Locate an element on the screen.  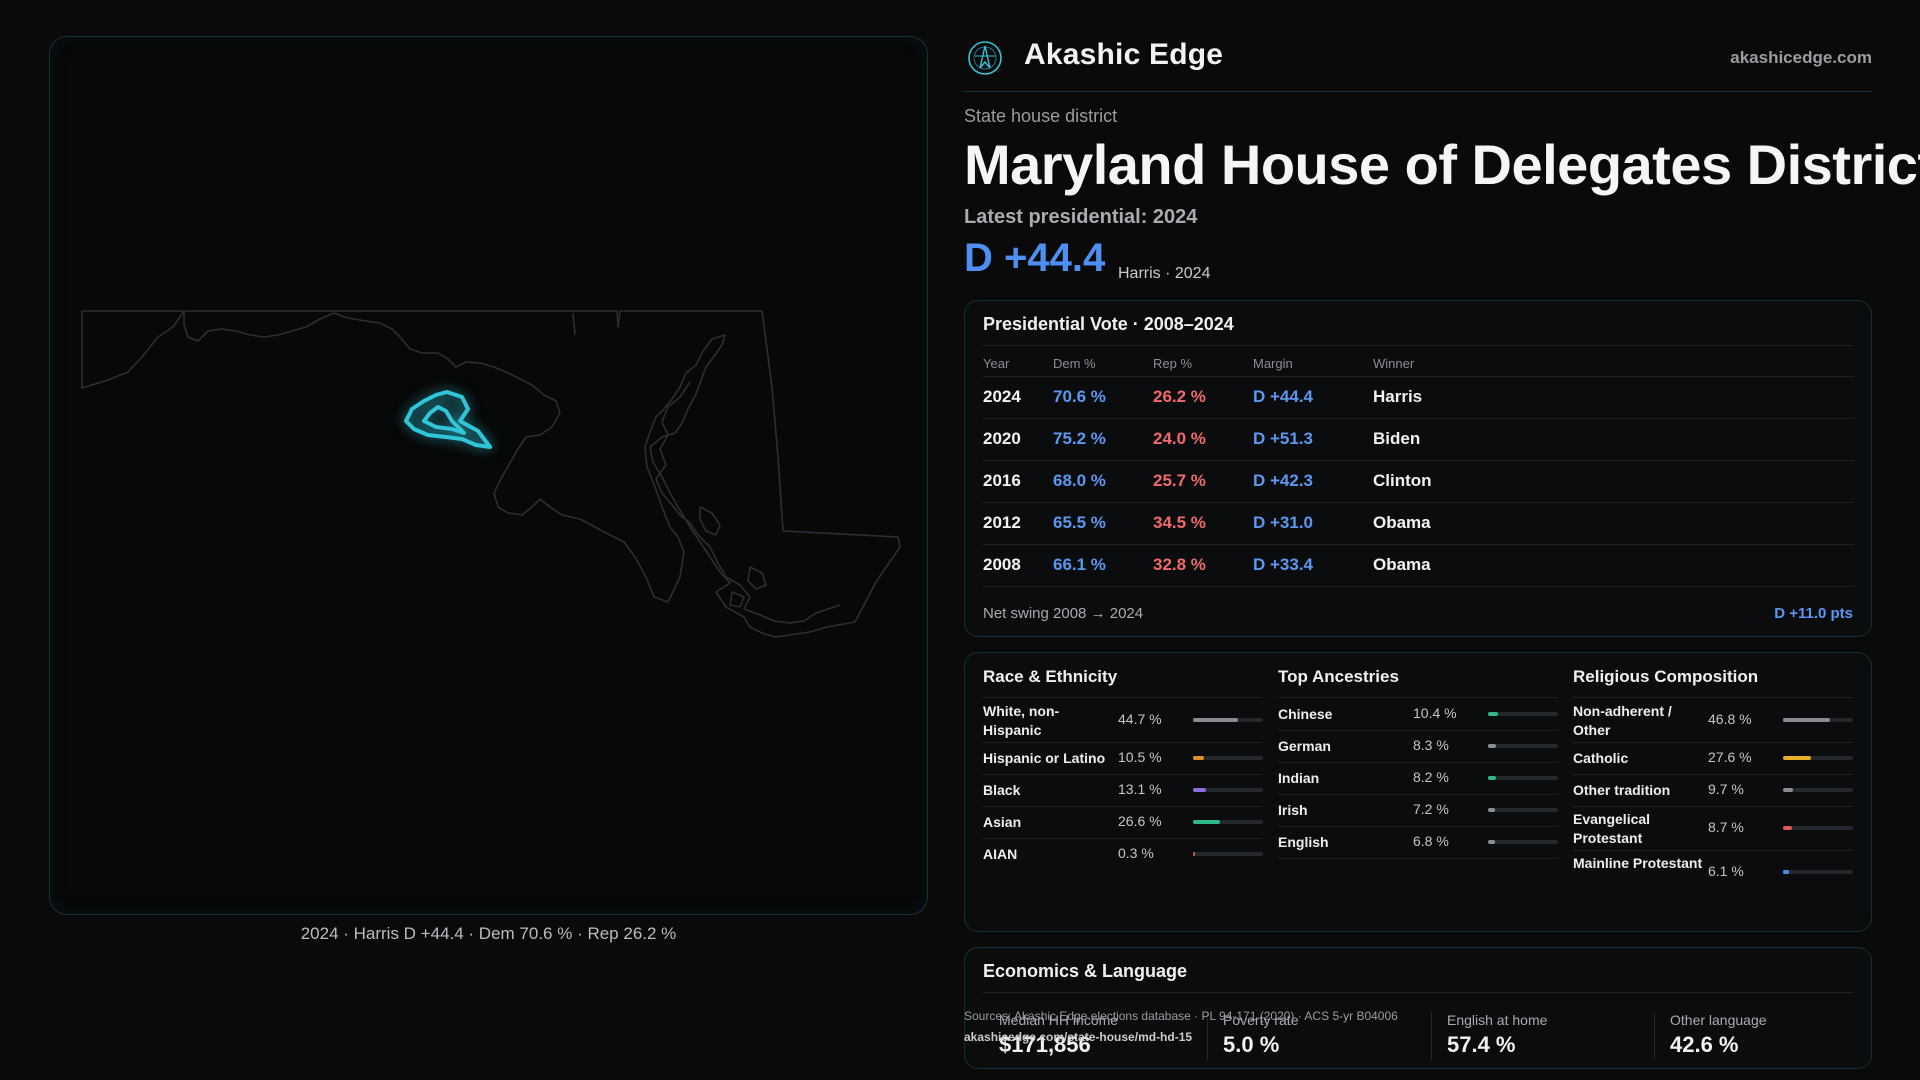
page-url-link: akashicedge.com/state-house/md-hd-15 is located at coordinates (1078, 1037).